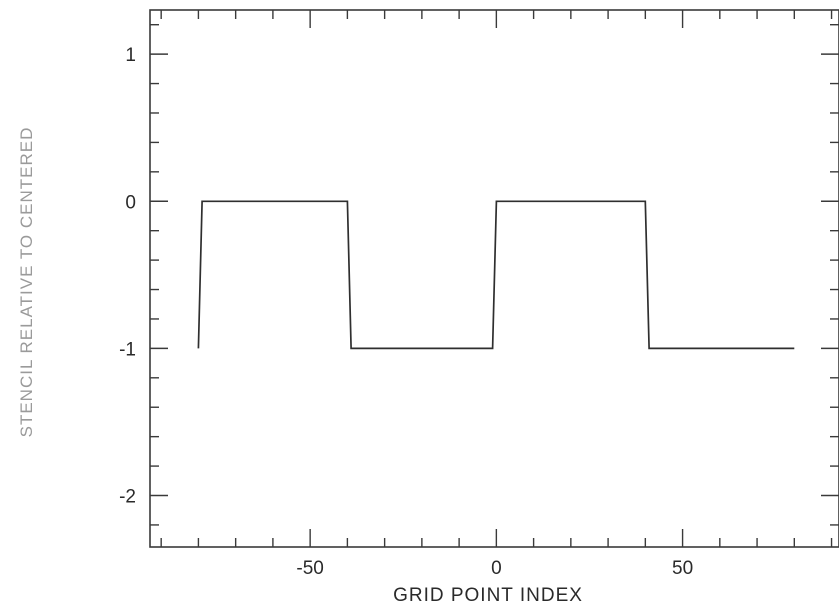 This screenshot has height=610, width=839. What do you see at coordinates (682, 568) in the screenshot?
I see `x-tick-label: 50` at bounding box center [682, 568].